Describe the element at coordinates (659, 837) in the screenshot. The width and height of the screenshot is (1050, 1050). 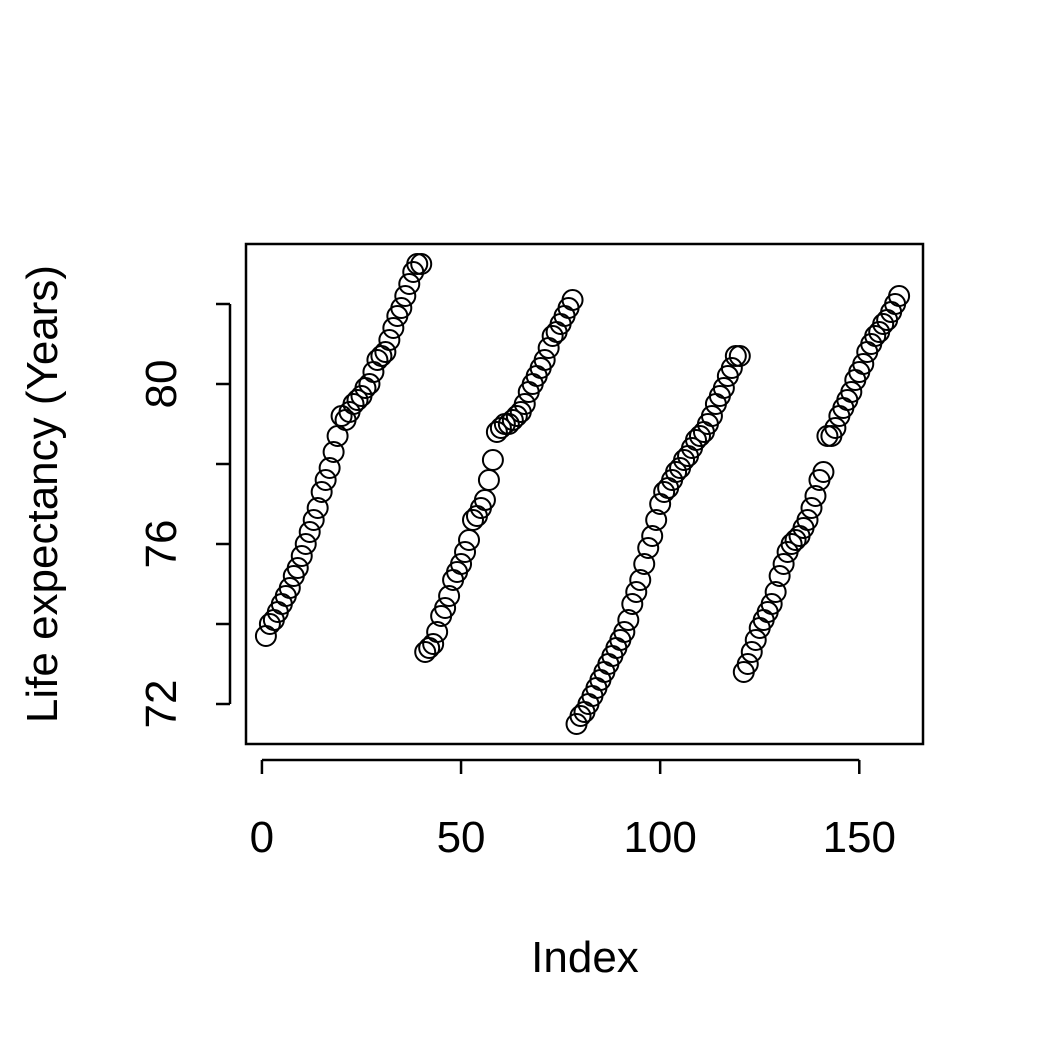
I see `x-tick-label: 100` at that location.